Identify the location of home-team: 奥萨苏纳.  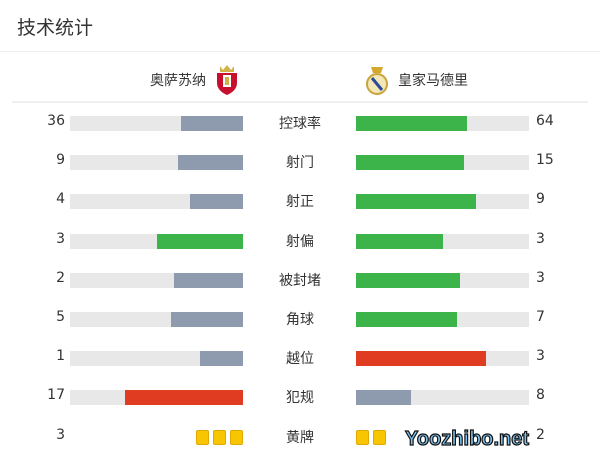
(195, 80).